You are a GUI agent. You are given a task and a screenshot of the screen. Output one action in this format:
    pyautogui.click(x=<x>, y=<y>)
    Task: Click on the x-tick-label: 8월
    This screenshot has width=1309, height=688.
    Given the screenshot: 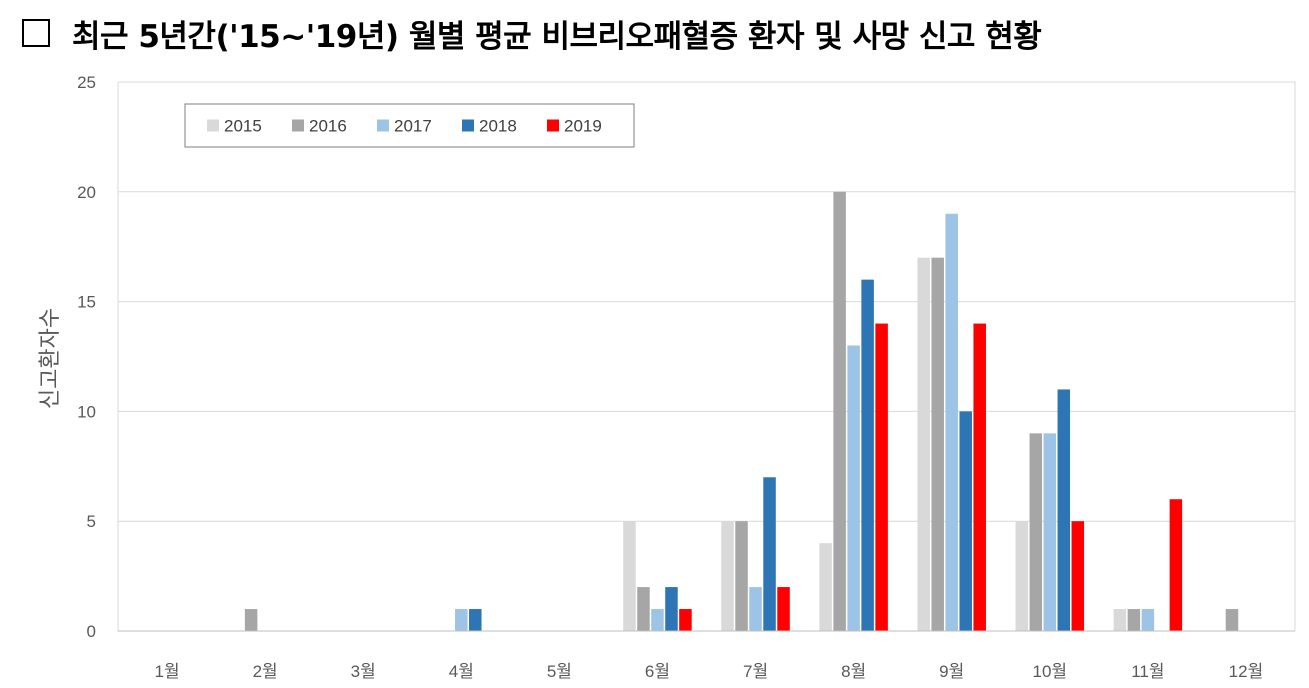 What is the action you would take?
    pyautogui.click(x=853, y=671)
    